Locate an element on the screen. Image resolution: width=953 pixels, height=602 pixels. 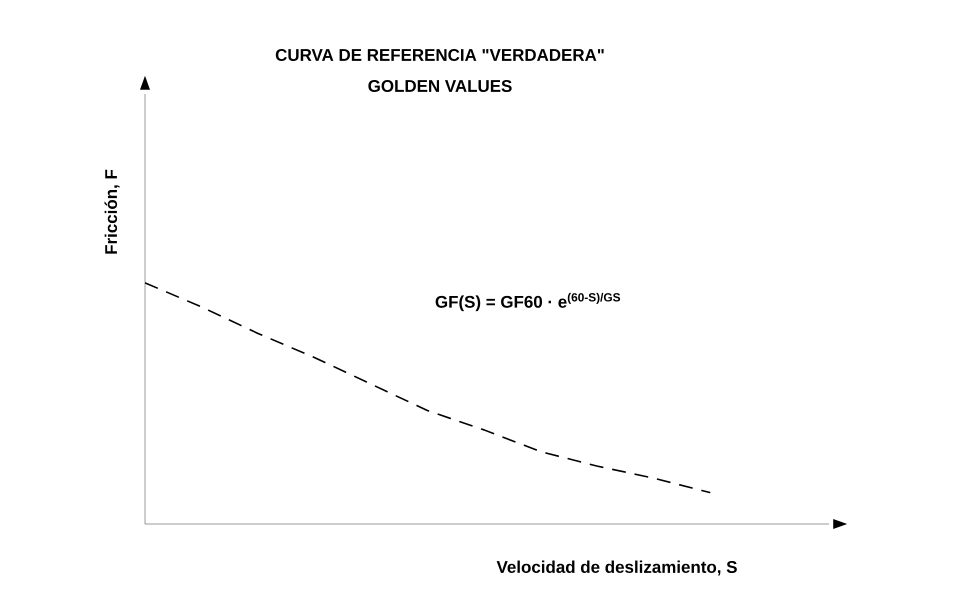
chart-title: CURVA DE REFERENCIA "VERDADERA" is located at coordinates (440, 54).